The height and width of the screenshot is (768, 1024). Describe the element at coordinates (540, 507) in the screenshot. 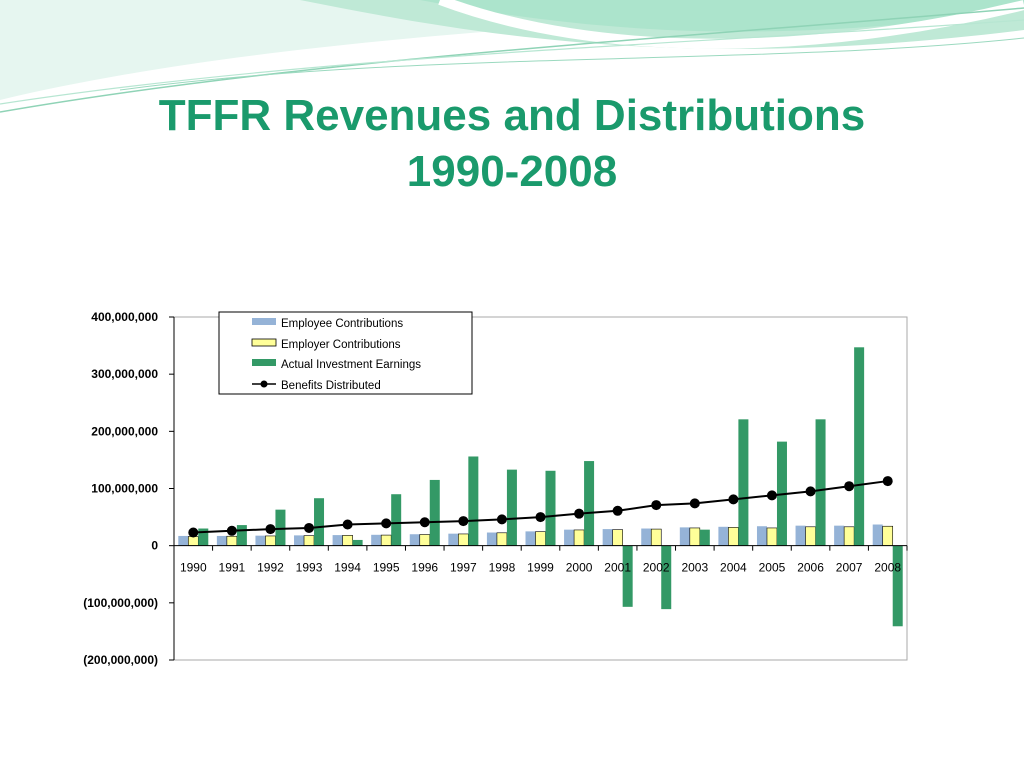

I see `benefits-line-group` at that location.